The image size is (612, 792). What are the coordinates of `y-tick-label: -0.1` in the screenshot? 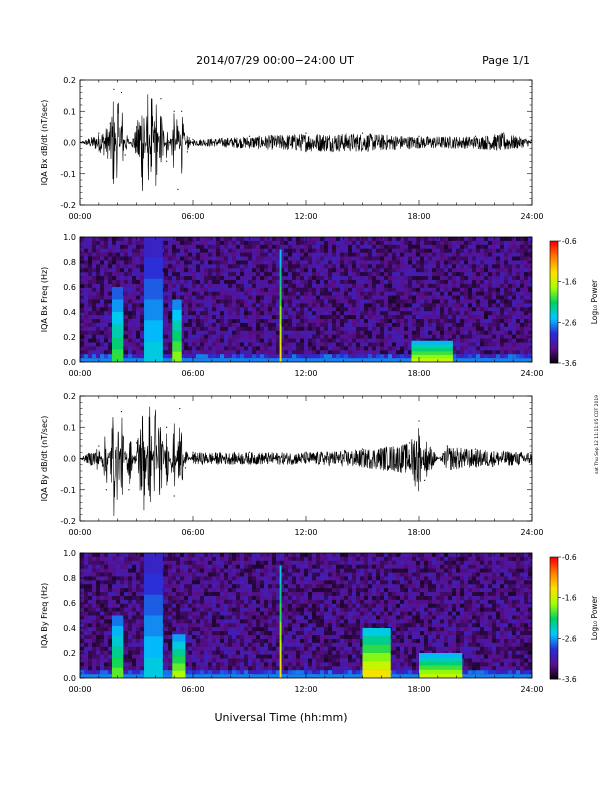 It's located at (68, 490).